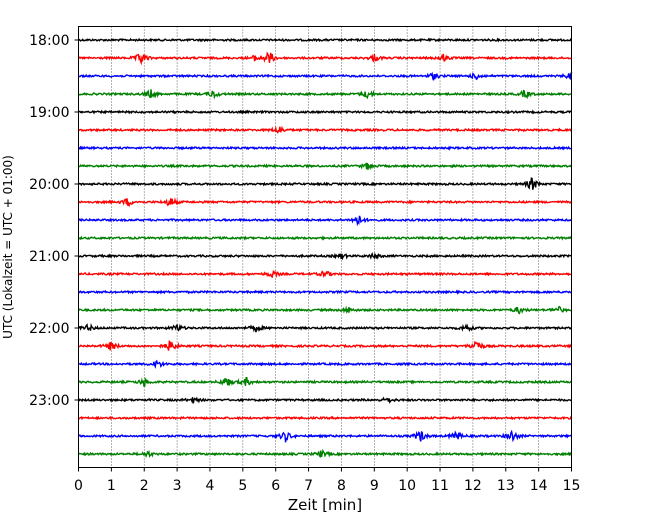  What do you see at coordinates (325, 505) in the screenshot?
I see `x-axis-label: Zeit [min]` at bounding box center [325, 505].